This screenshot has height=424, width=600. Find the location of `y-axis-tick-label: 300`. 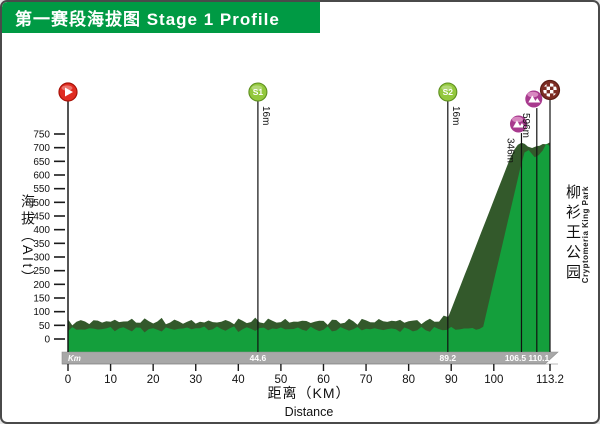

y-axis-tick-label: 300 is located at coordinates (41, 258).